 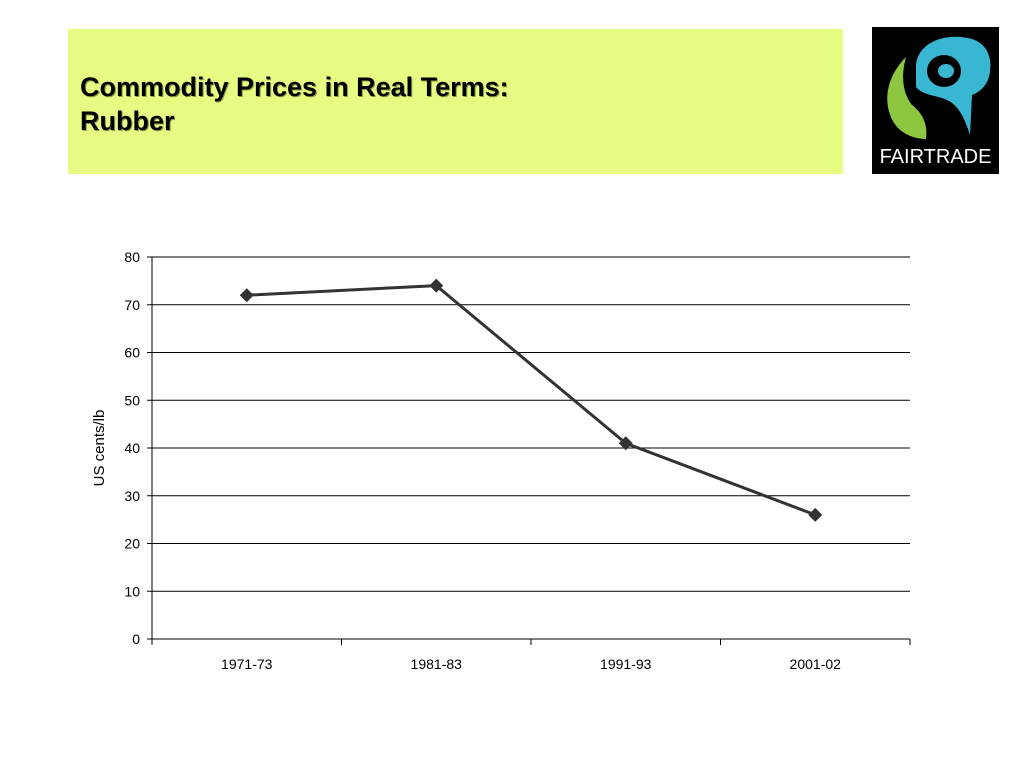 I want to click on y-tick-label: 40, so click(x=132, y=448).